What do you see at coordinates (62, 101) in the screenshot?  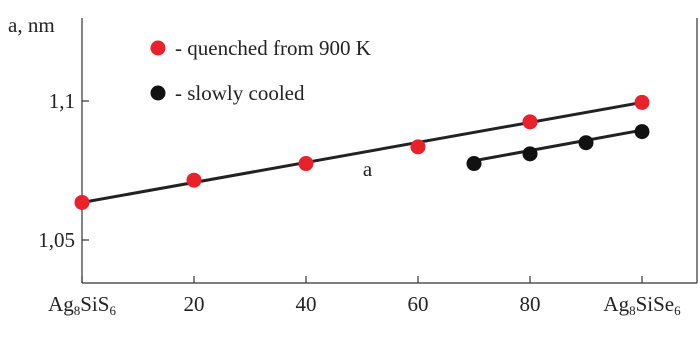 I see `y-tick-label: 1,1` at bounding box center [62, 101].